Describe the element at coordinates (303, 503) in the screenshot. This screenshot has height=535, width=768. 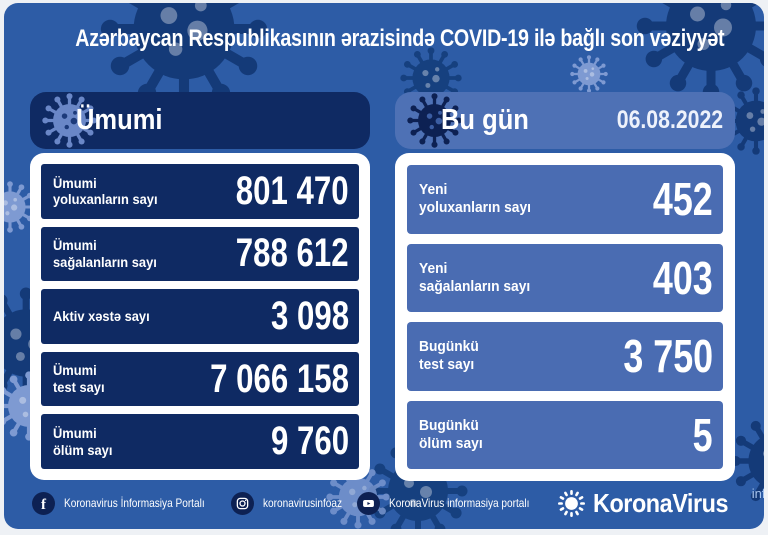
I see `instagram-label: koronavirusinfoaz` at that location.